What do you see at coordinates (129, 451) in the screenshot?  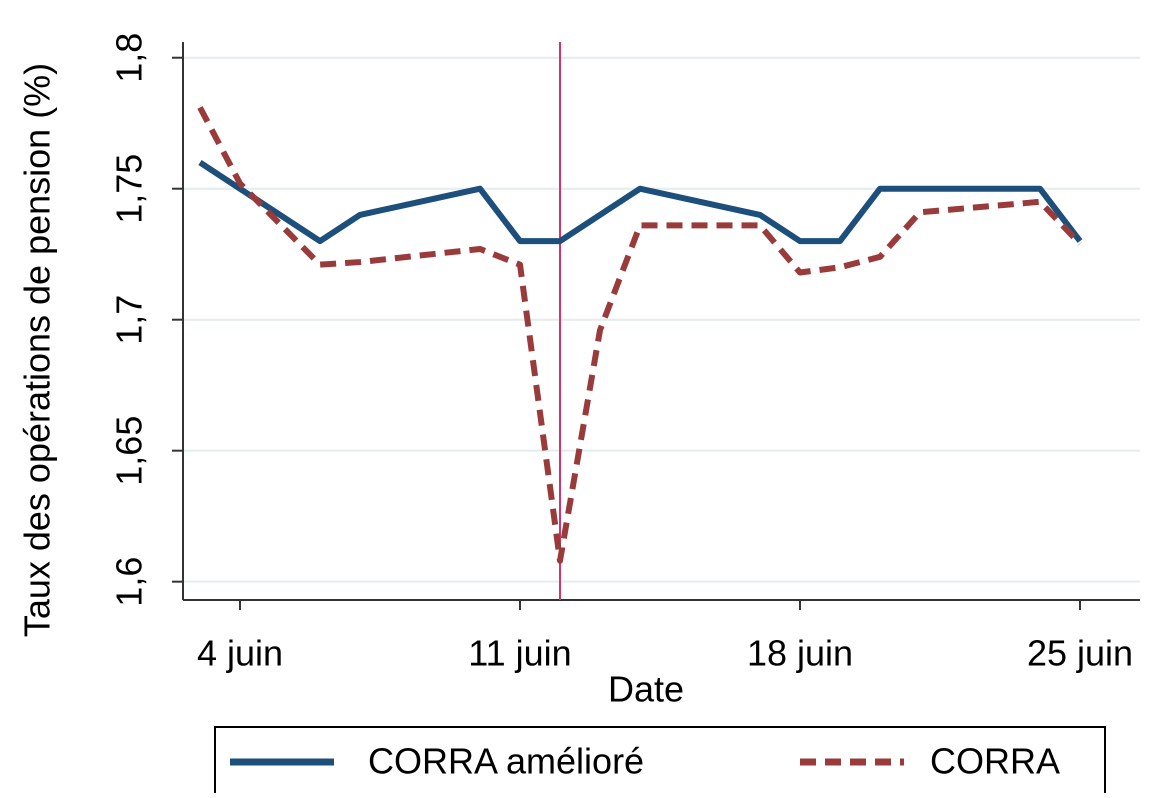 I see `y-tick-label: 1,65` at bounding box center [129, 451].